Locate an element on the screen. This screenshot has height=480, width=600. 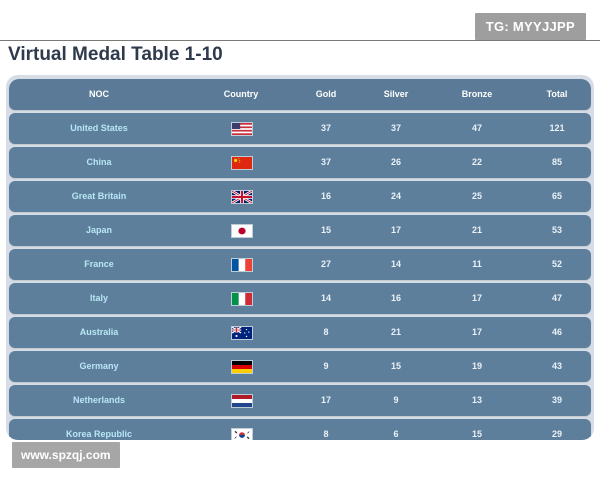
noc-name: Netherlands is located at coordinates (98, 400).